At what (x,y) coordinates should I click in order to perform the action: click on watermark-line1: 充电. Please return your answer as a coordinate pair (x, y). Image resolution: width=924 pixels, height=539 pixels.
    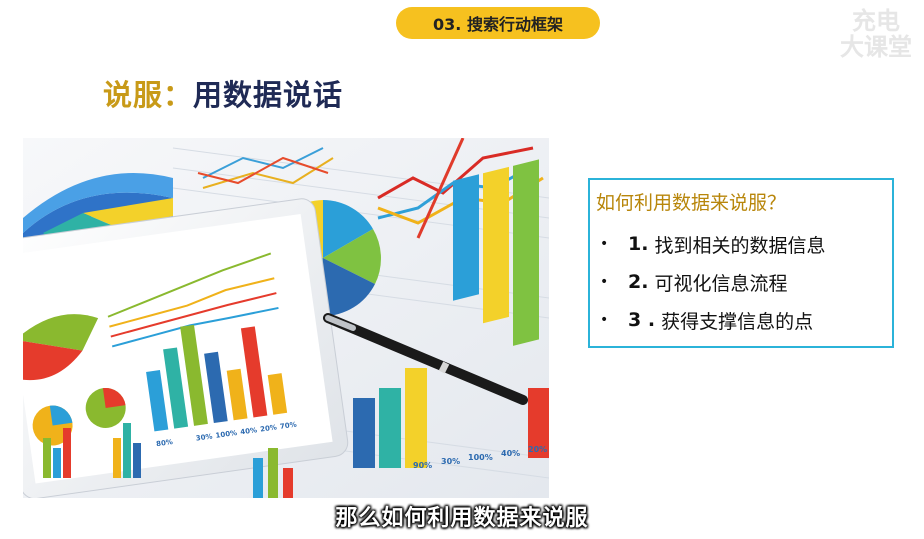
    Looking at the image, I should click on (876, 21).